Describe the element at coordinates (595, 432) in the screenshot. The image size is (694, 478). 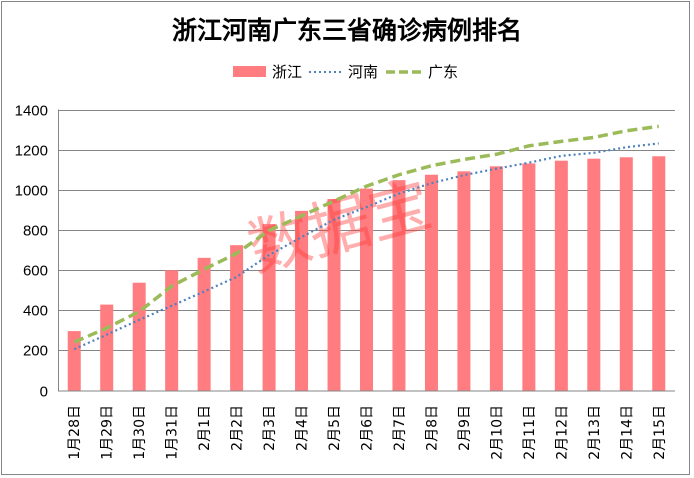
I see `x-tick-label: 2月13日` at that location.